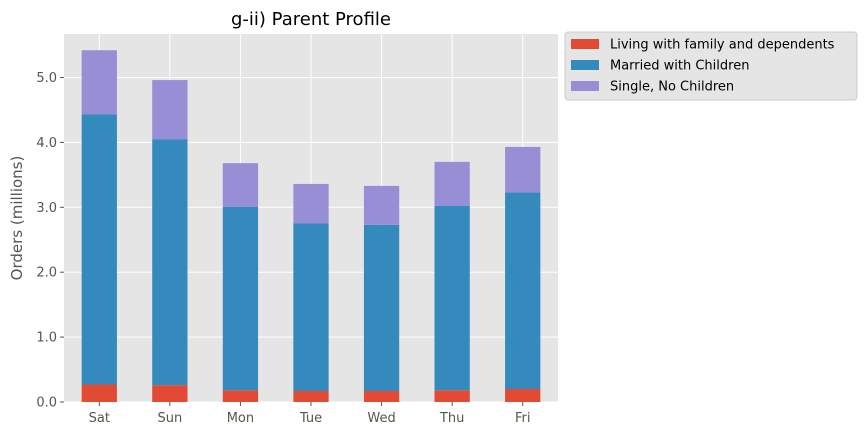 This screenshot has width=865, height=436. Describe the element at coordinates (17, 218) in the screenshot. I see `y-axis-label: Orders (millions)` at that location.